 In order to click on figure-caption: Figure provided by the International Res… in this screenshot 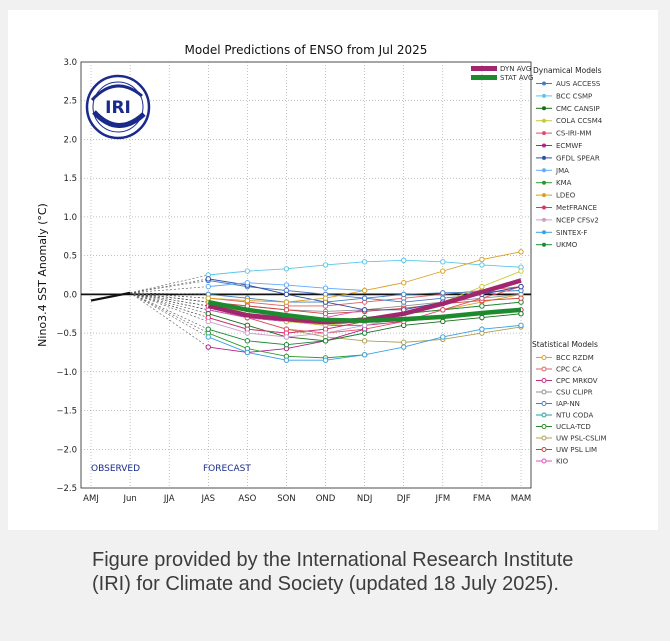, I will do `click(333, 572)`.